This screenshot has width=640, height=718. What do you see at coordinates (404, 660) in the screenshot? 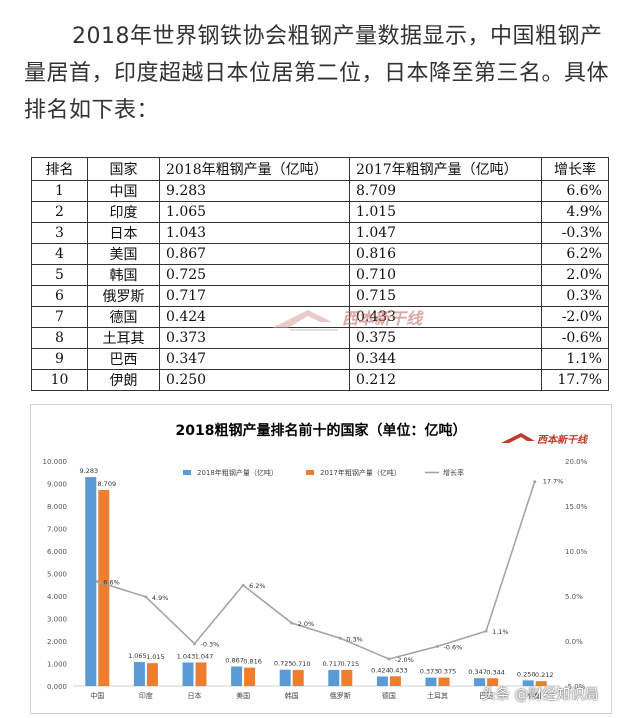
I see `growth-rate-data-label: -2.0%` at bounding box center [404, 660].